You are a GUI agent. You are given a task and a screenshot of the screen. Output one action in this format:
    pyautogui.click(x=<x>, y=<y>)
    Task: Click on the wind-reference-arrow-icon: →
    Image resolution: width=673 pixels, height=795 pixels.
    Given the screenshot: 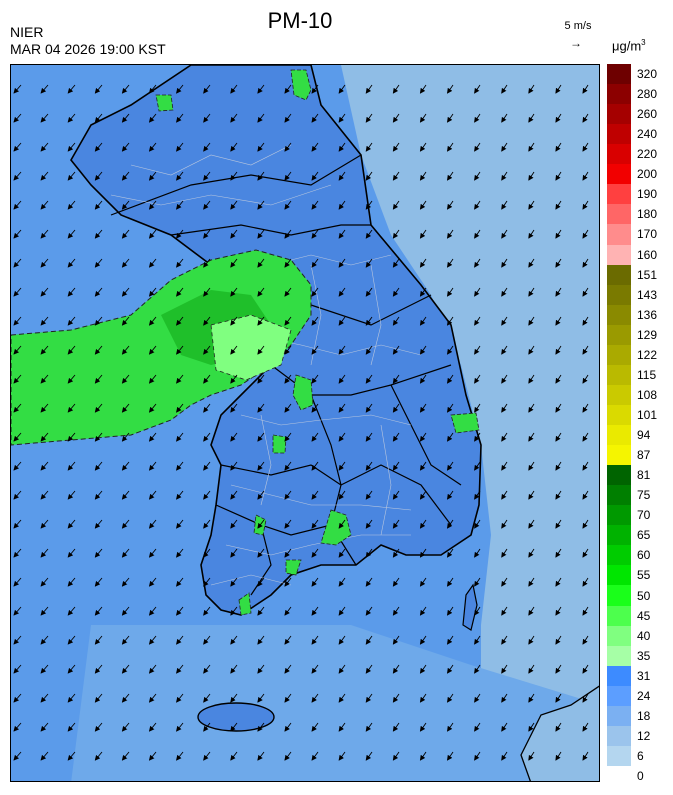 What is the action you would take?
    pyautogui.click(x=576, y=43)
    